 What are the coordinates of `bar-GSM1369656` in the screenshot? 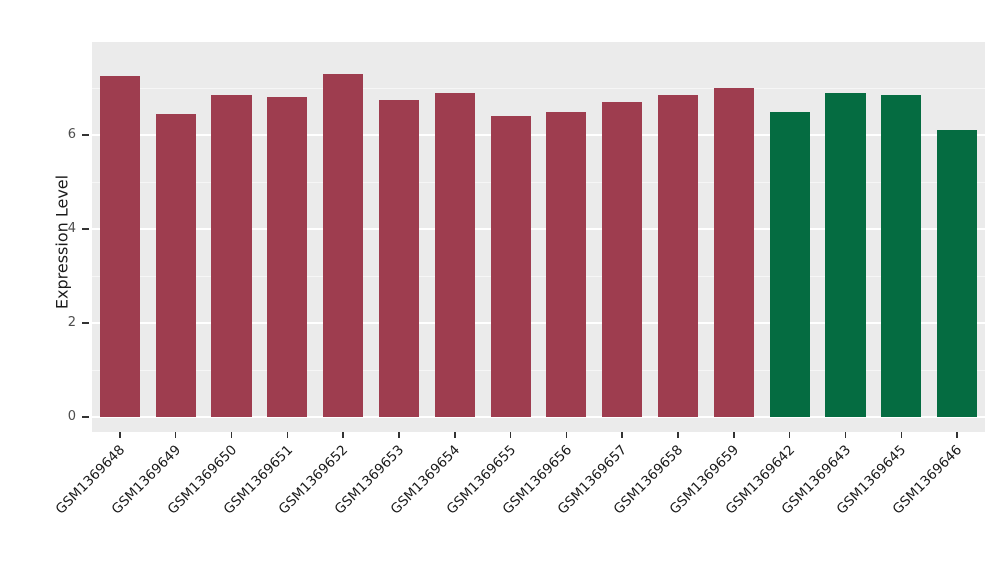 It's located at (566, 264).